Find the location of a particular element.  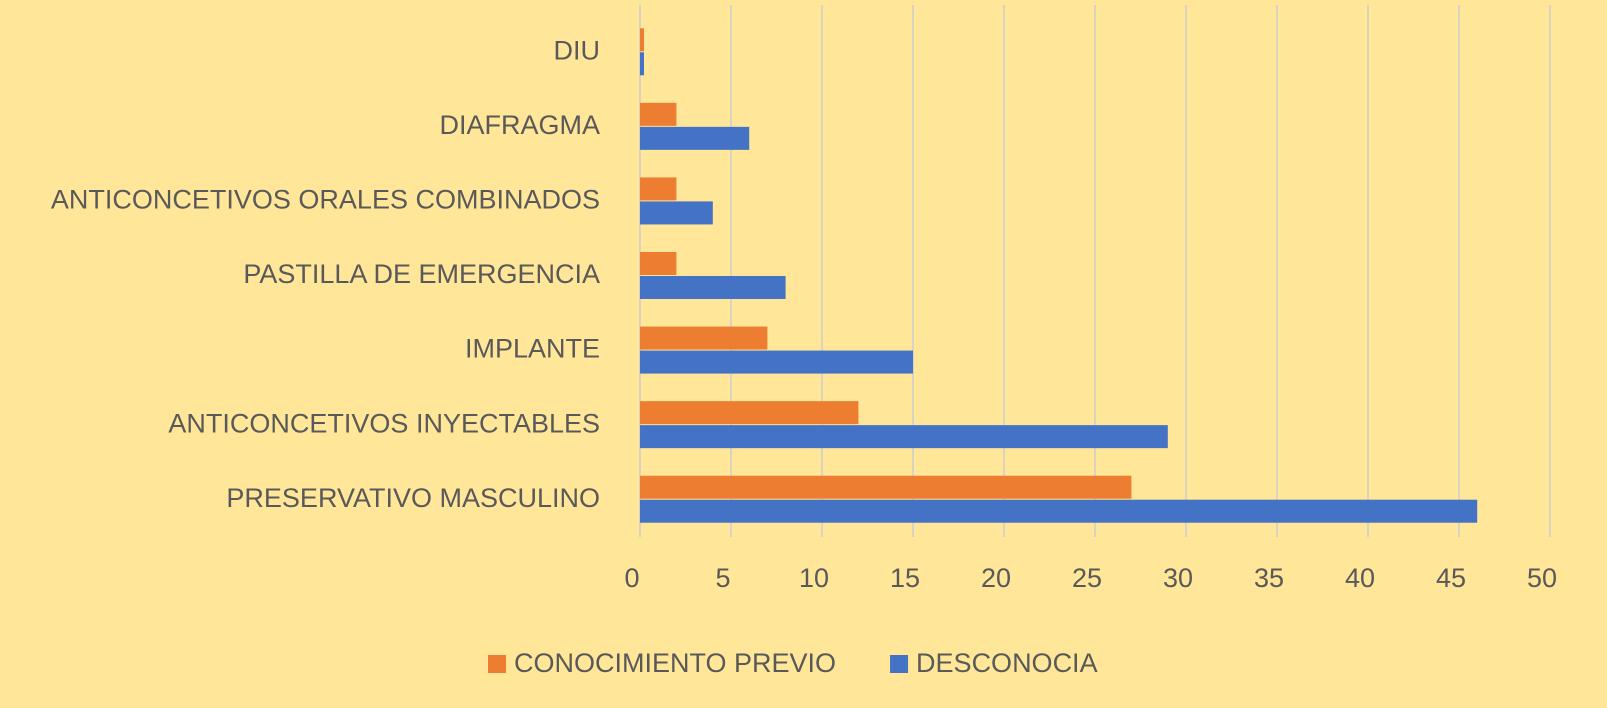

x-tick-label: 25 is located at coordinates (1087, 578).